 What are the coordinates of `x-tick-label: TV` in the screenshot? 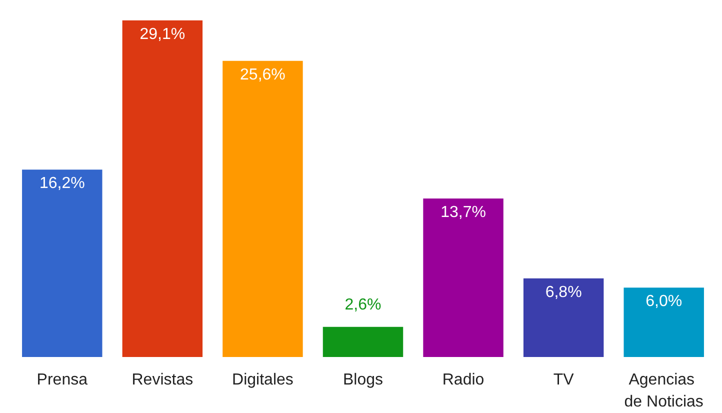 It's located at (563, 380).